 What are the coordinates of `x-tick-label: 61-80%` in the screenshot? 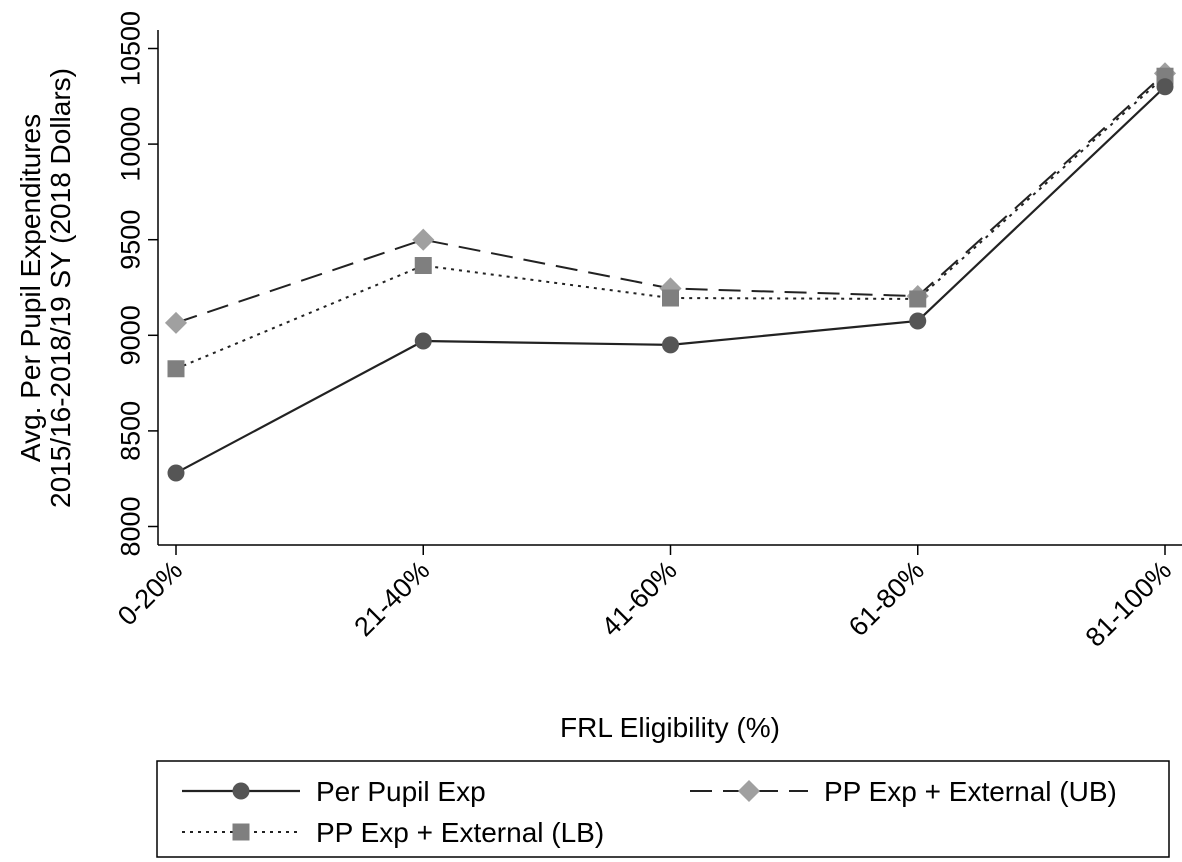 It's located at (886, 598).